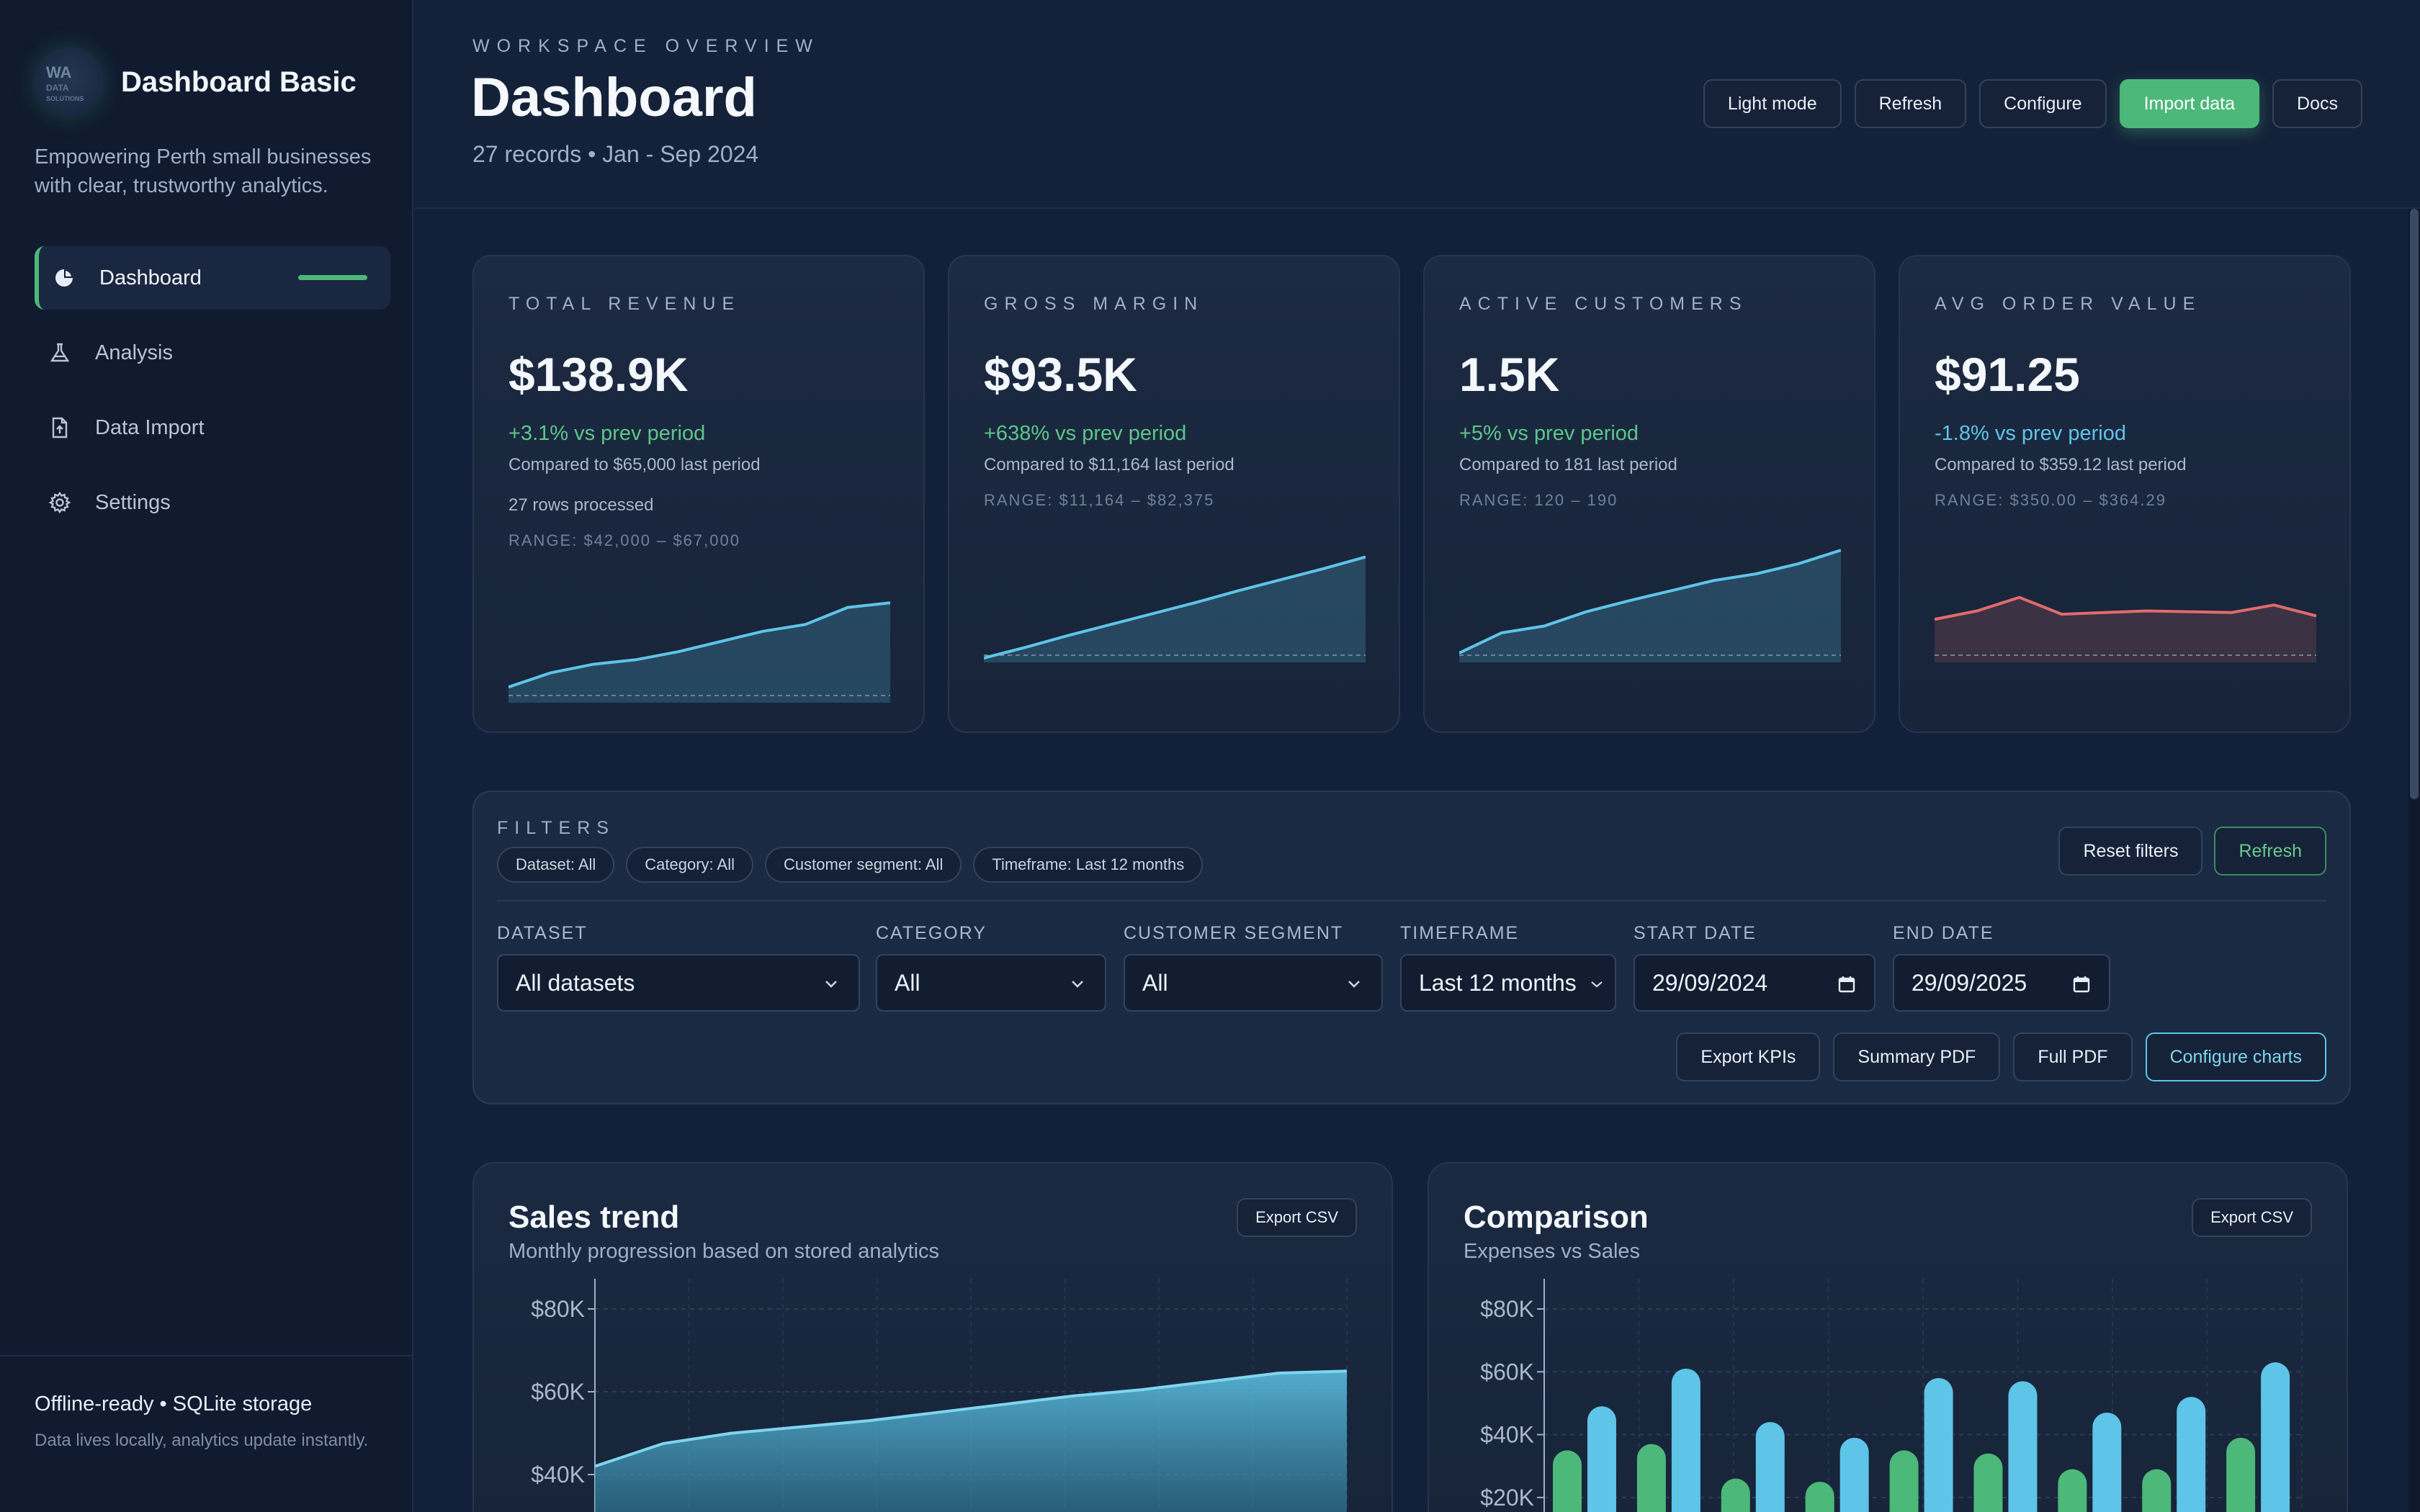 Image resolution: width=2420 pixels, height=1512 pixels. Describe the element at coordinates (150, 277) in the screenshot. I see `sidebar-item-label: Dashboard` at that location.